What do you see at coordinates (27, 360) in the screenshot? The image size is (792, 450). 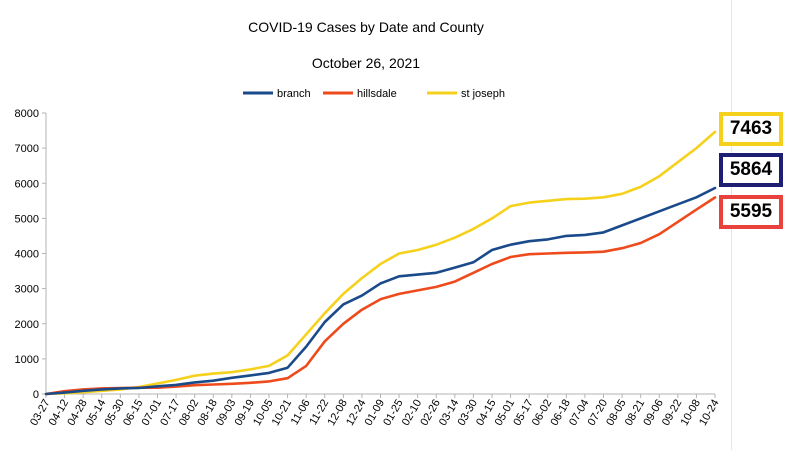 I see `y-tick-label: 1000` at bounding box center [27, 360].